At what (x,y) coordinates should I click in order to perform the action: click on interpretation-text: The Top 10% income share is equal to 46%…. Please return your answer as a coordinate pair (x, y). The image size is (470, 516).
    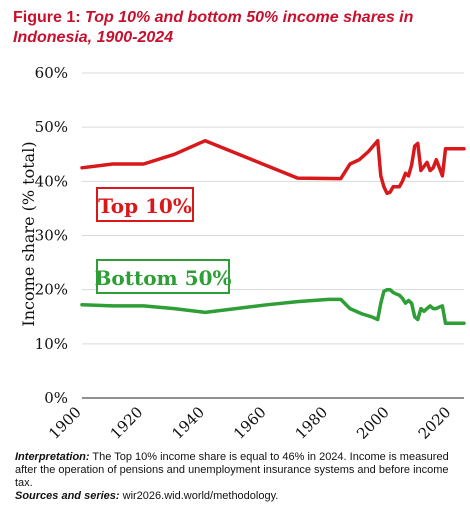
    Looking at the image, I should click on (232, 470).